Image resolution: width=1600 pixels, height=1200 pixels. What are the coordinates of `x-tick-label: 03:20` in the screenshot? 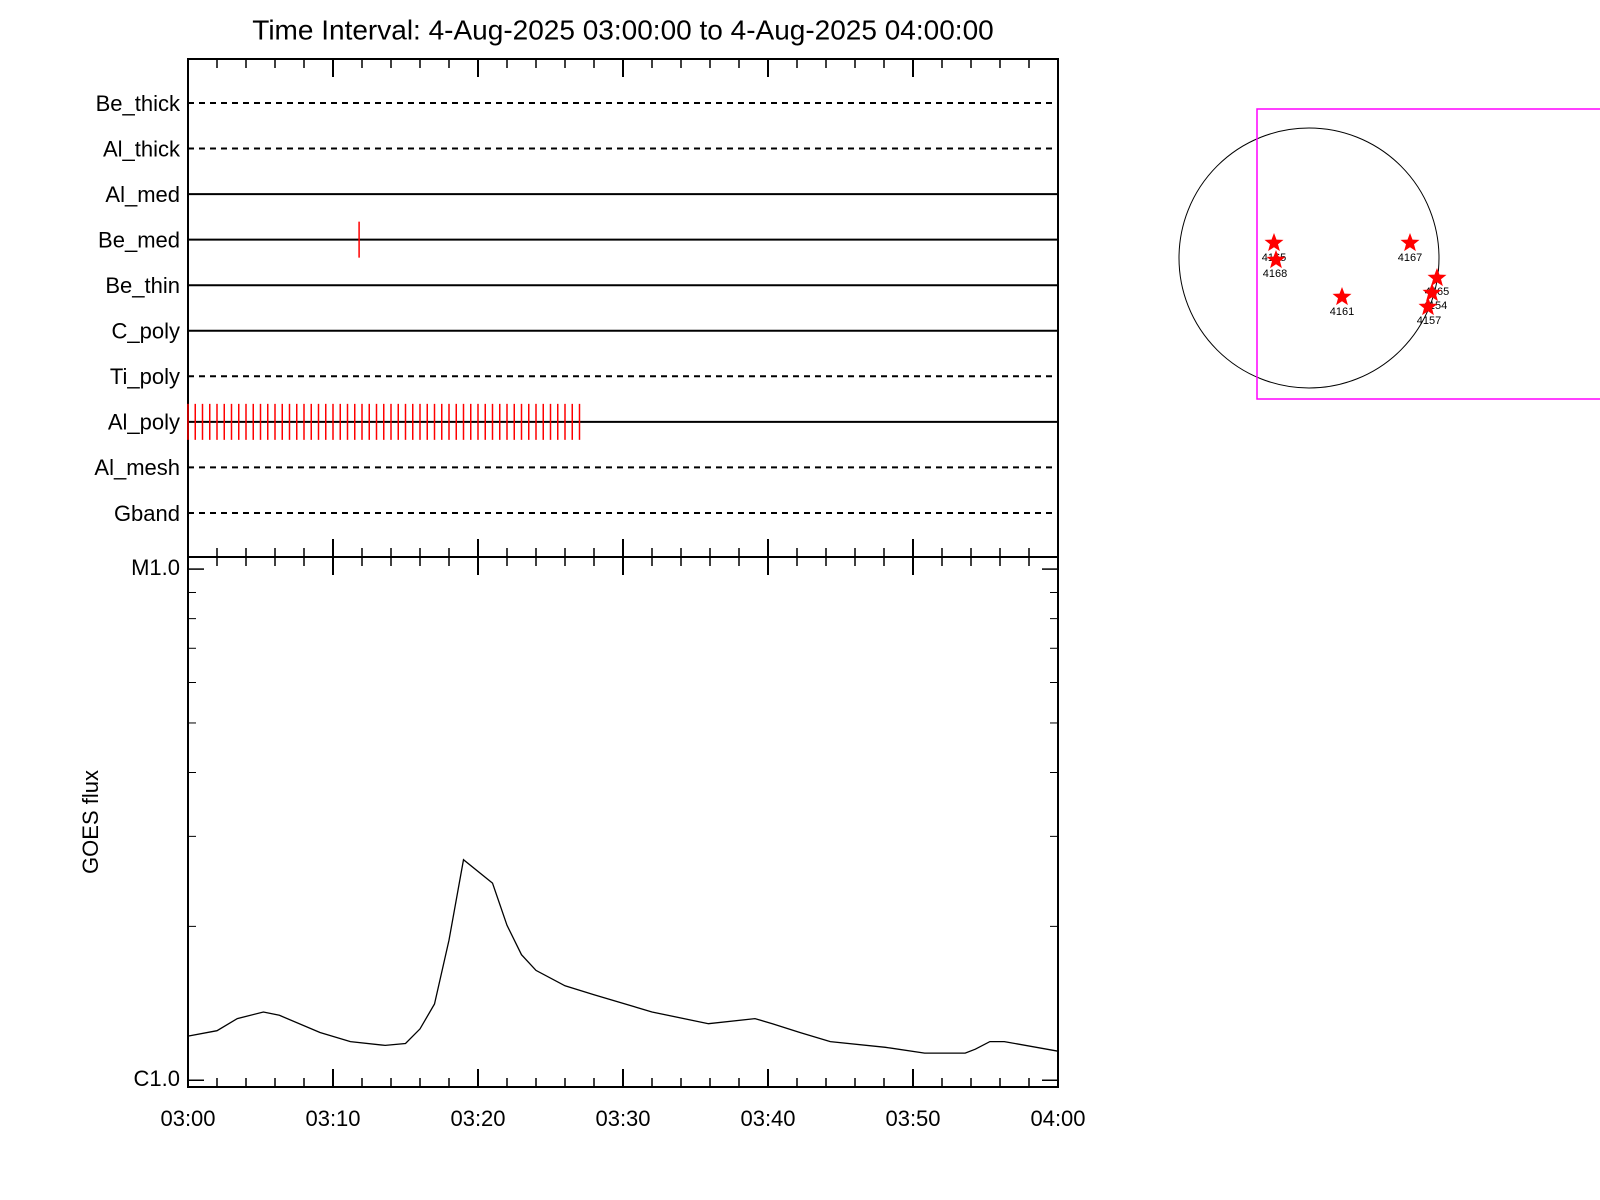 It's located at (477, 1118).